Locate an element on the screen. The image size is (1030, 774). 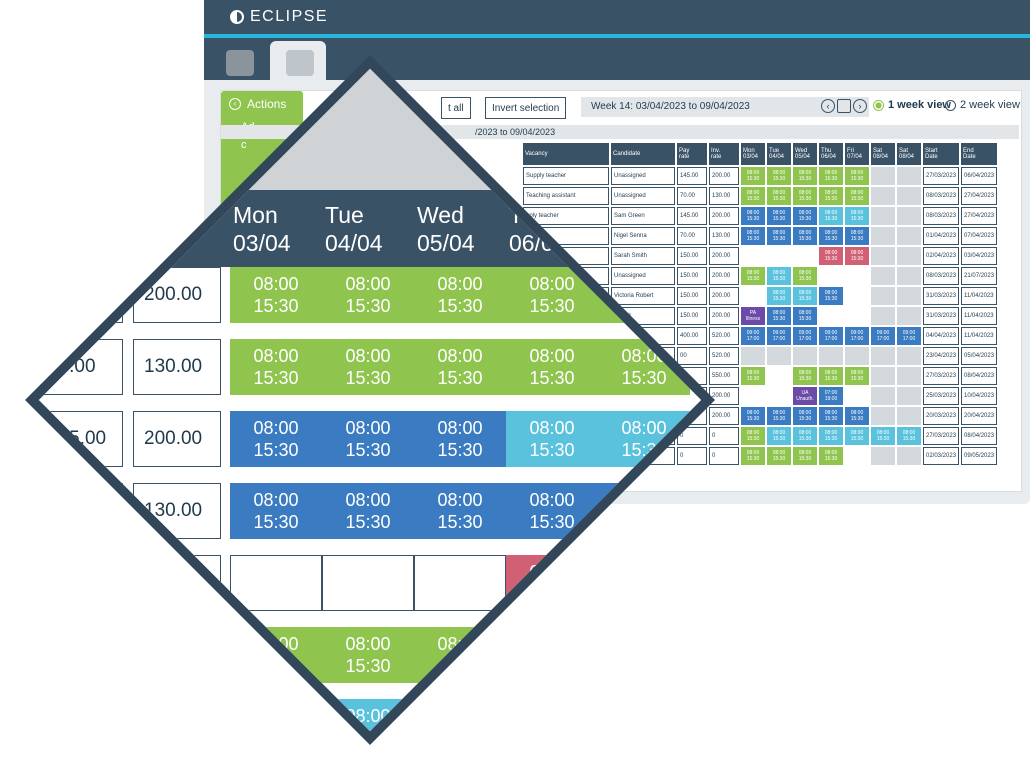
column-header: Pay rate is located at coordinates (692, 154).